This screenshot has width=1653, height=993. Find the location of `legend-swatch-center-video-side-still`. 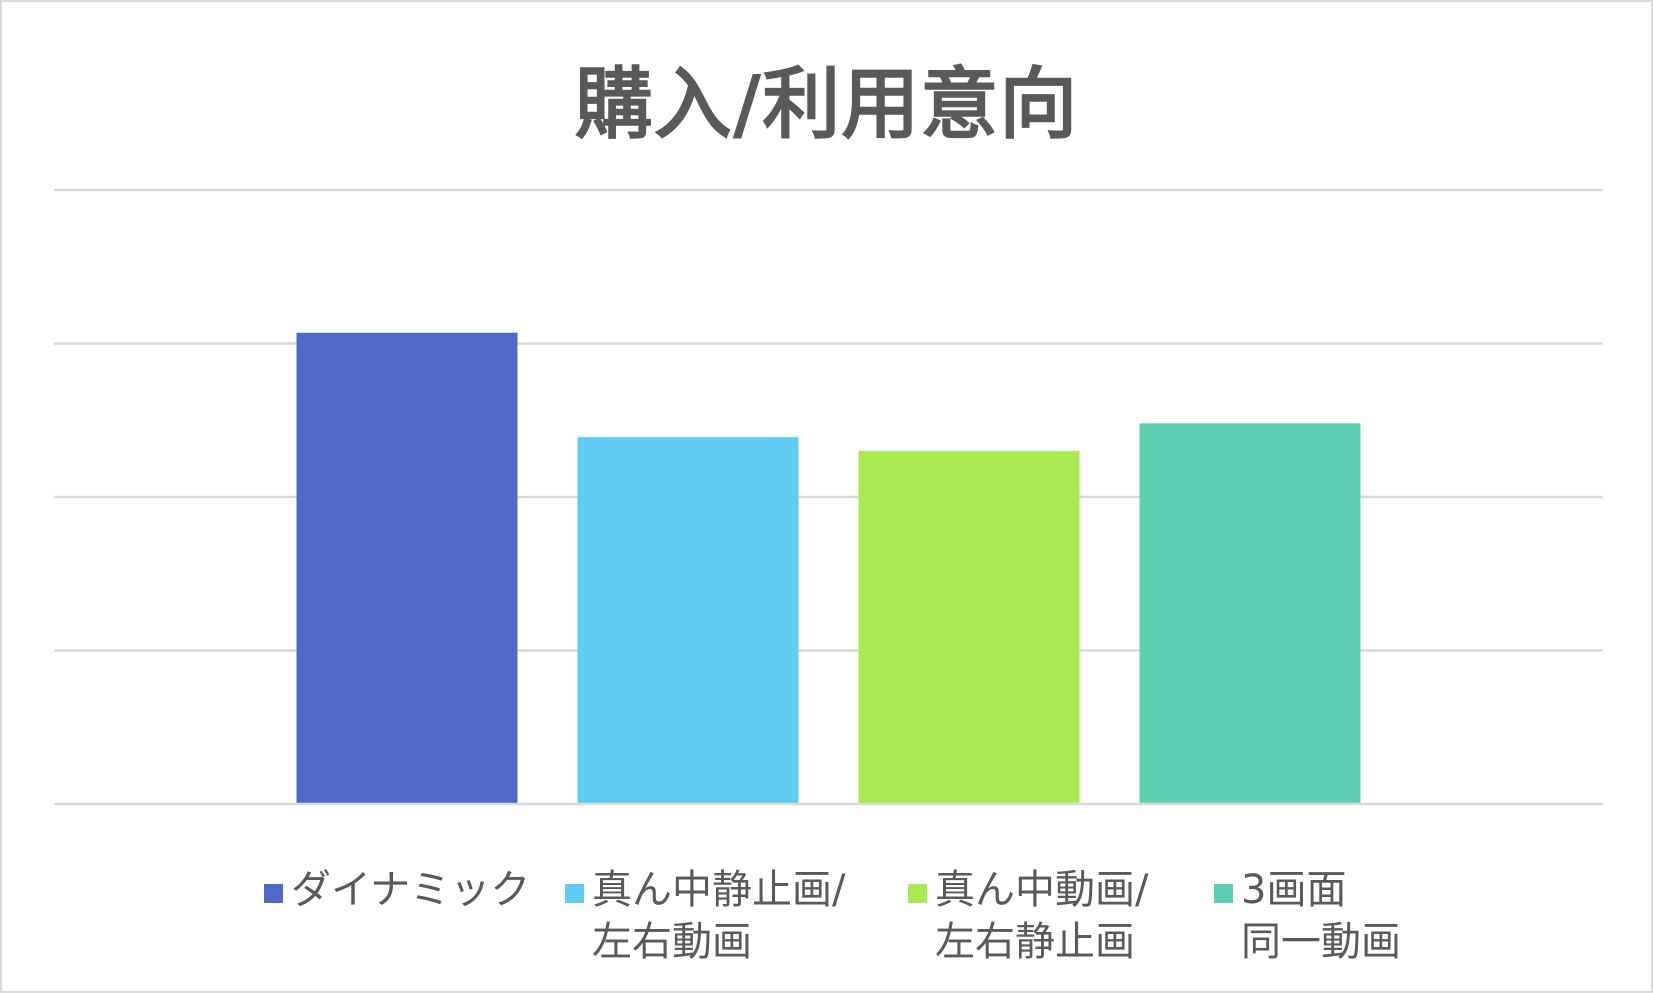

legend-swatch-center-video-side-still is located at coordinates (917, 893).